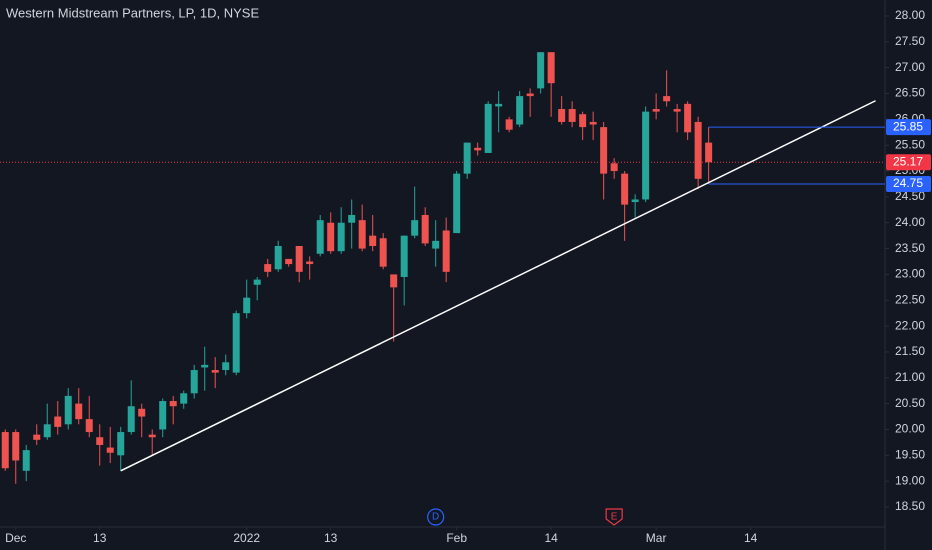  I want to click on last-price-label: 25.17, so click(908, 161).